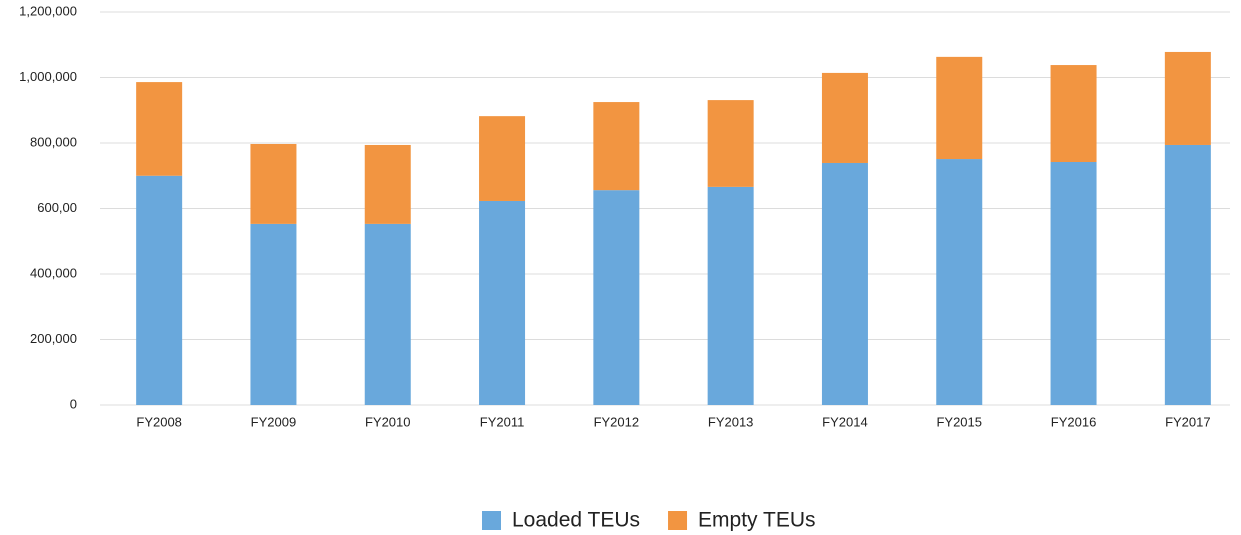 The width and height of the screenshot is (1241, 535). I want to click on x-tick-label: FY2013, so click(731, 421).